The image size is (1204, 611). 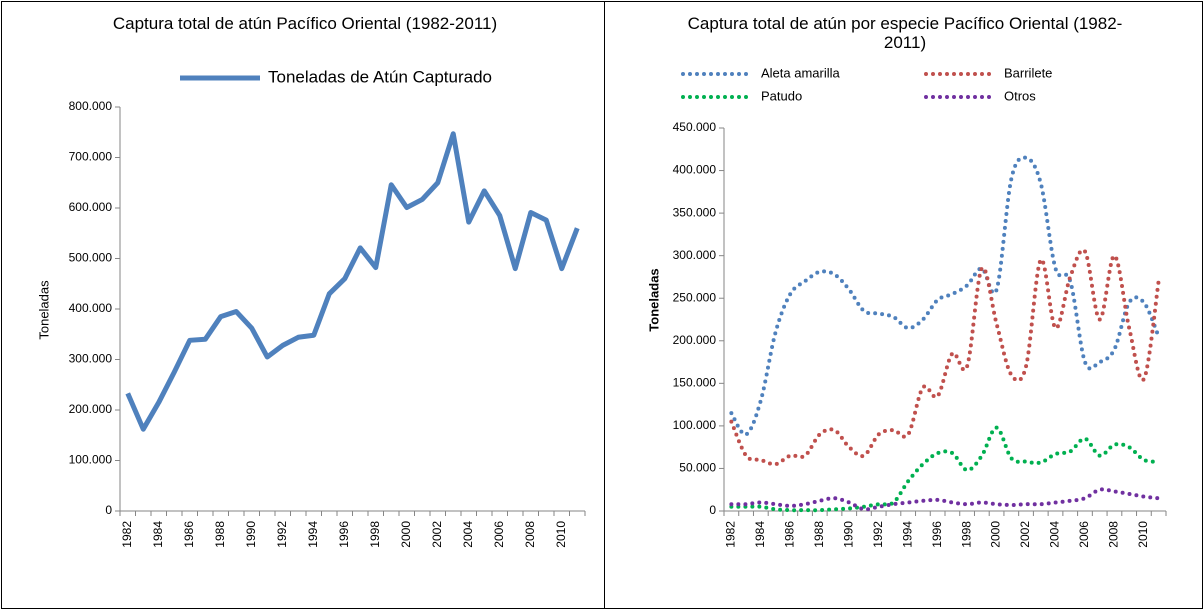 What do you see at coordinates (695, 212) in the screenshot?
I see `y-tick-label: 350.000` at bounding box center [695, 212].